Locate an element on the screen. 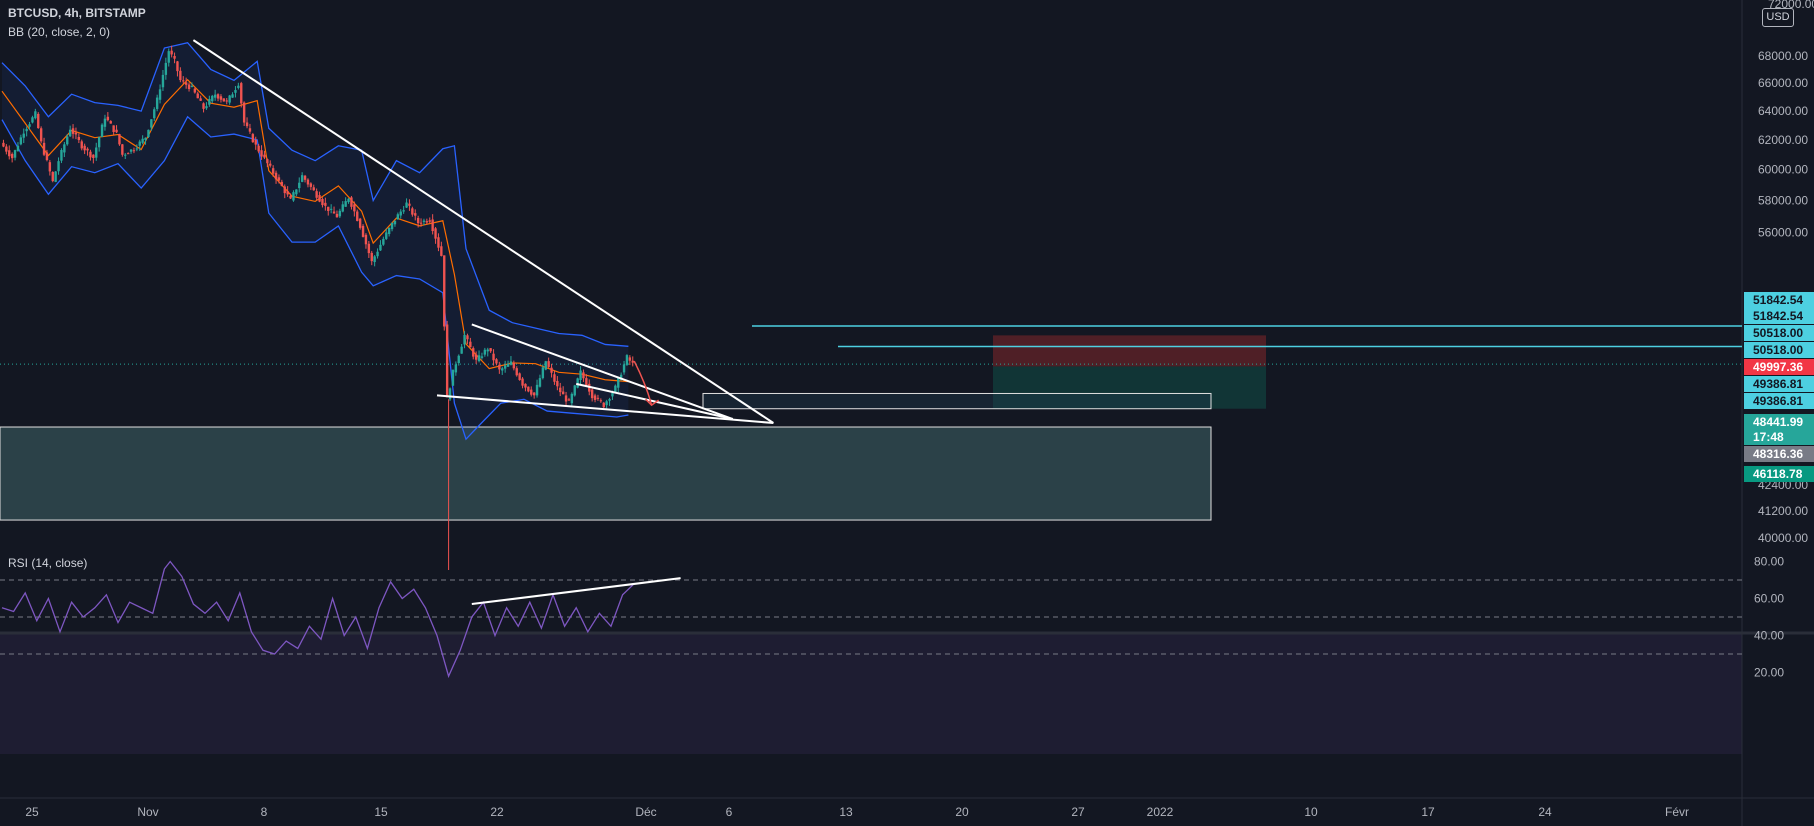 The height and width of the screenshot is (826, 1814). bollinger-basis is located at coordinates (315, 230).